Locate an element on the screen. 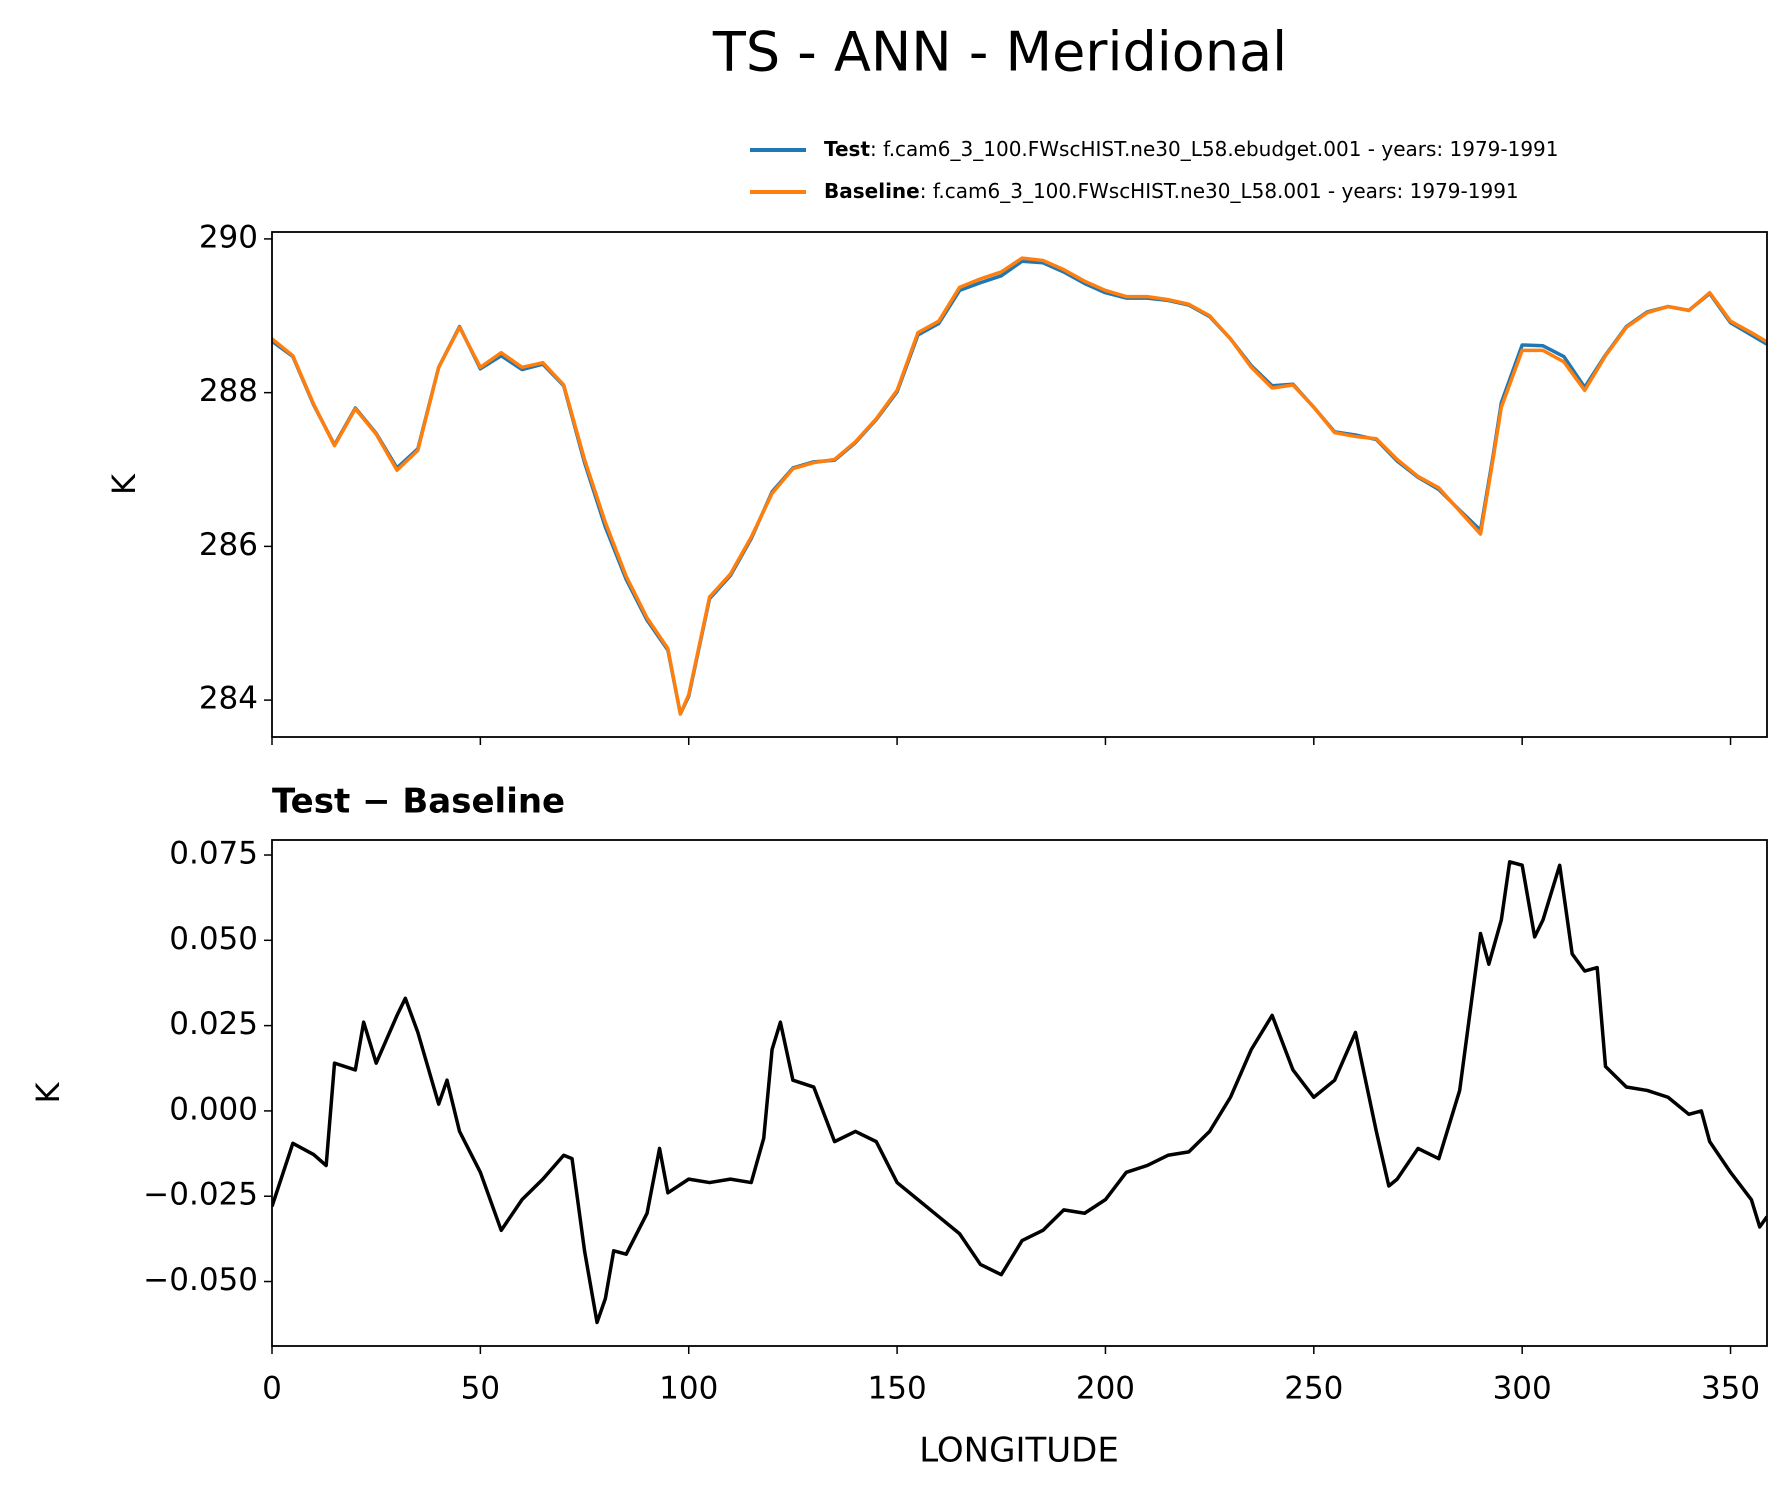  y-tick-label: 286 is located at coordinates (228, 545).